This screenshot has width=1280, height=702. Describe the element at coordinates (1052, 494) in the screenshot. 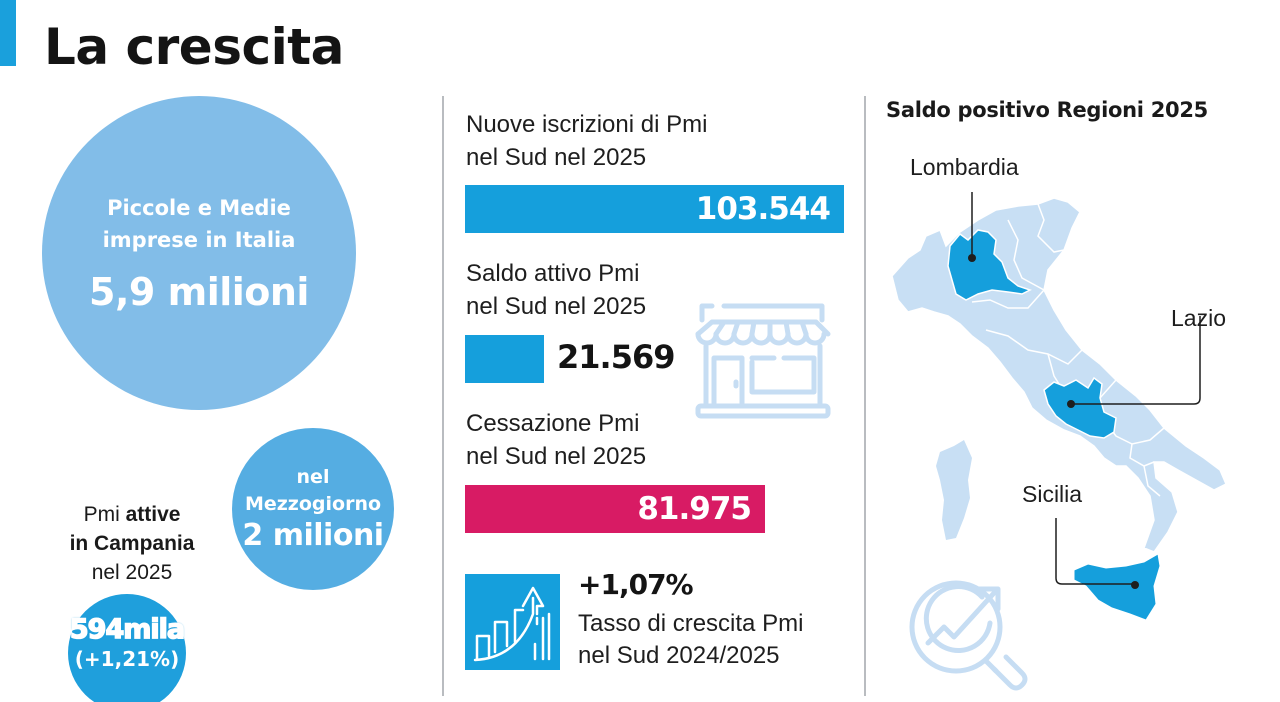

I see `map-label-sicilia: Sicilia` at that location.